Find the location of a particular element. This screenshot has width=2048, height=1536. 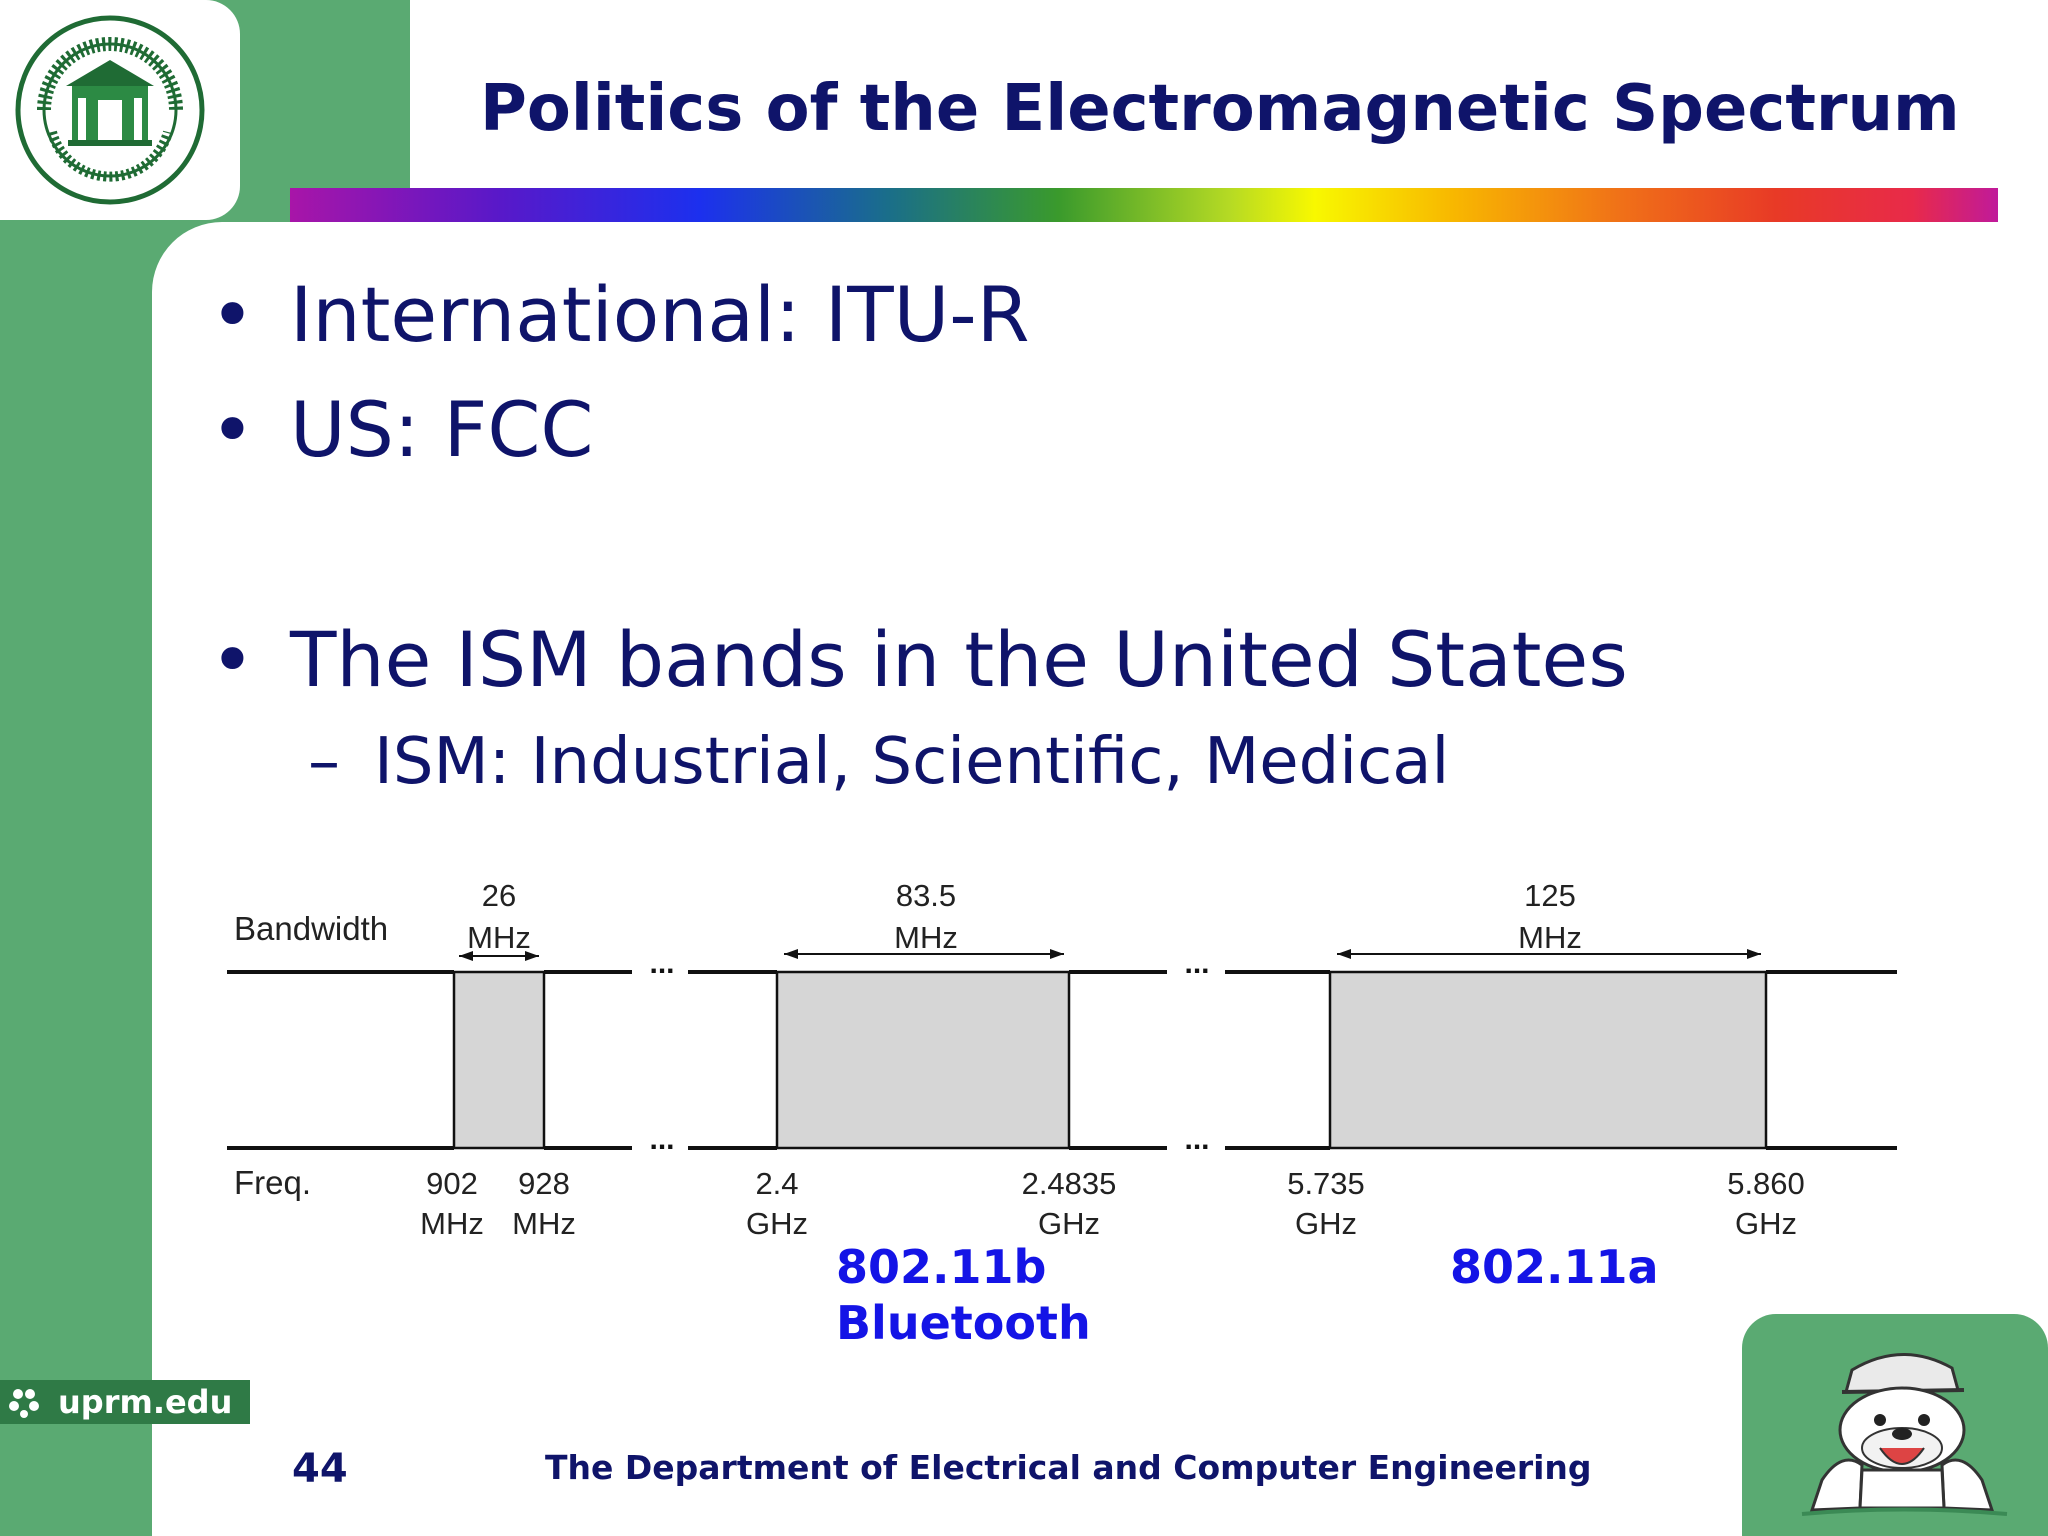

freq-high-unit: MHz is located at coordinates (544, 1223).